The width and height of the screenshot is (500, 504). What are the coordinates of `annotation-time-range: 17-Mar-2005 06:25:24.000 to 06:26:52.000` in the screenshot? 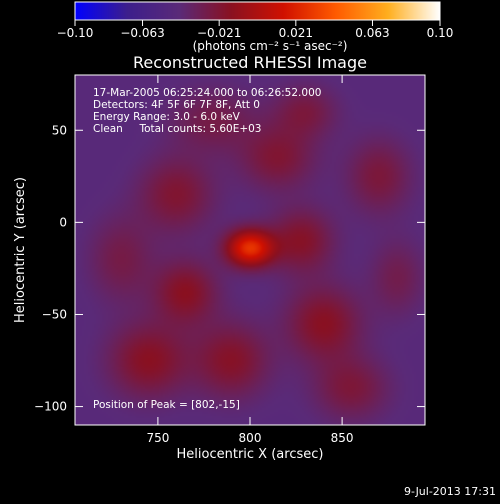 It's located at (207, 93).